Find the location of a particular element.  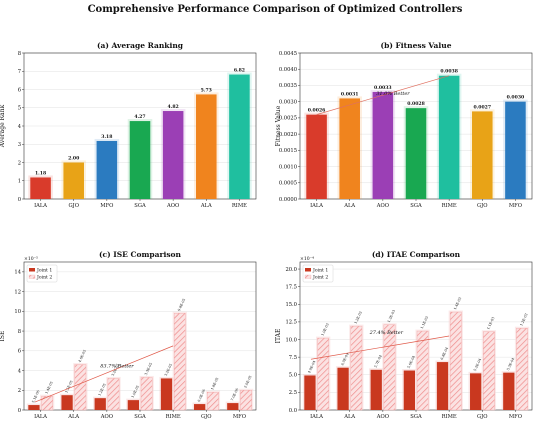

legend-label: Joint 1 is located at coordinates (44, 271).